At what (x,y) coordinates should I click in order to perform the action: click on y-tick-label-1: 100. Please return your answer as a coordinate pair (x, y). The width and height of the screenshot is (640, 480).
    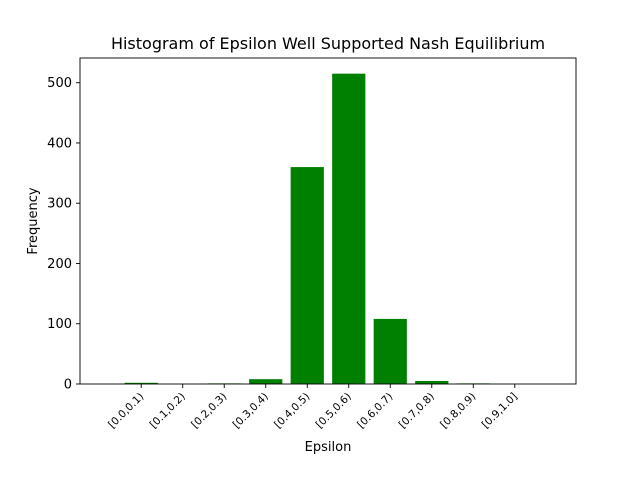
    Looking at the image, I should click on (59, 324).